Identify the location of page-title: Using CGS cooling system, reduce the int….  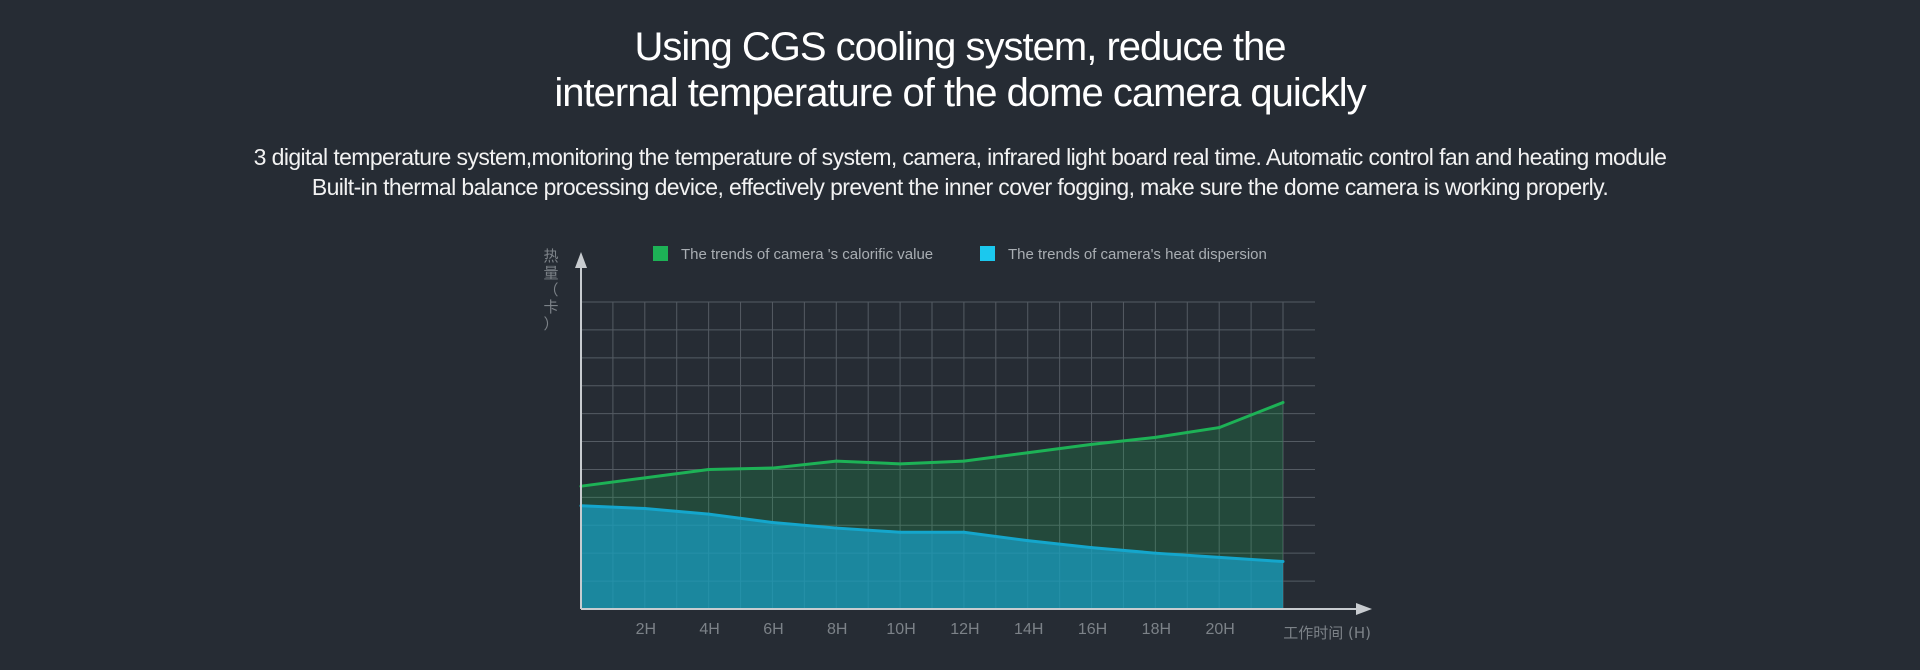
(960, 70).